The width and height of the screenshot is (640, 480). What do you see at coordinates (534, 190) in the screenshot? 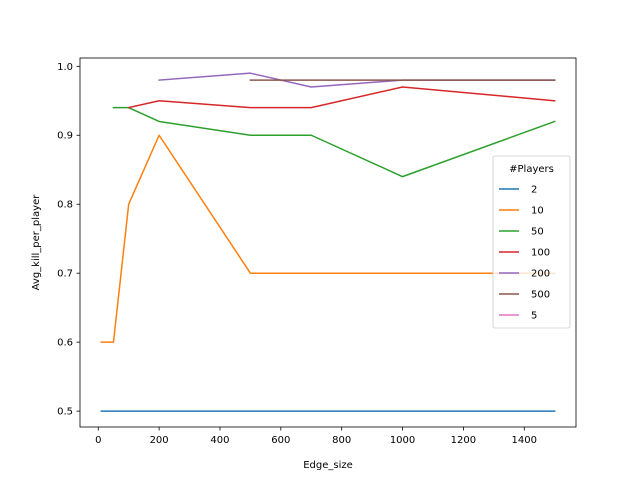
I see `legend-label-2: 2` at bounding box center [534, 190].